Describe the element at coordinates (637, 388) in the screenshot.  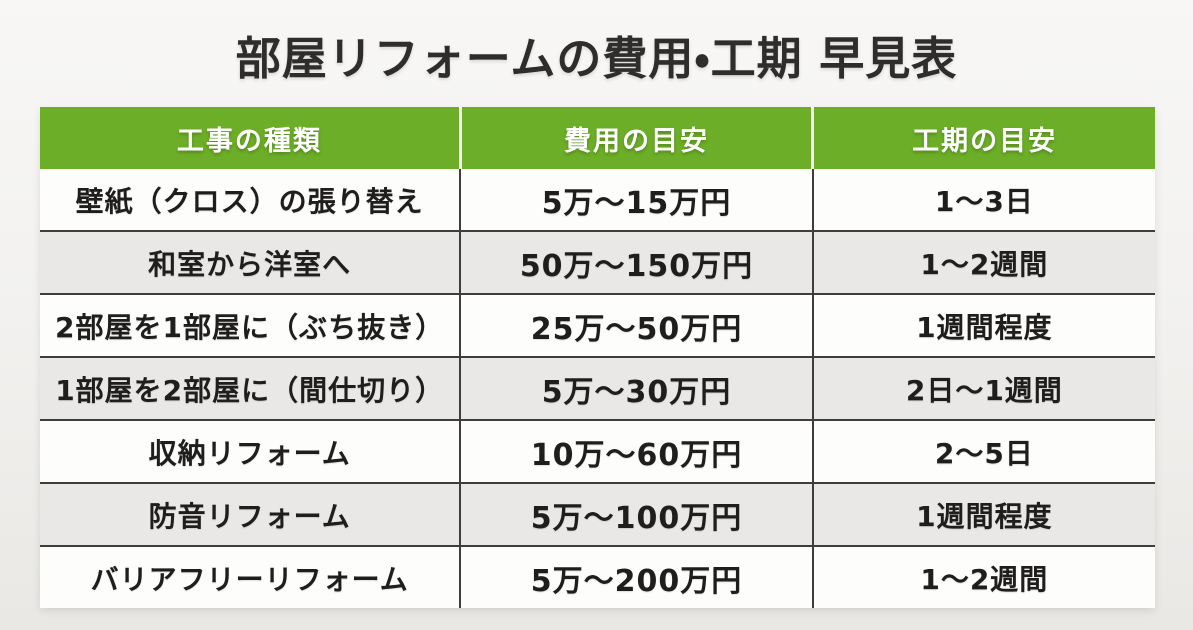
I see `cell-cost: 5万〜30万円` at that location.